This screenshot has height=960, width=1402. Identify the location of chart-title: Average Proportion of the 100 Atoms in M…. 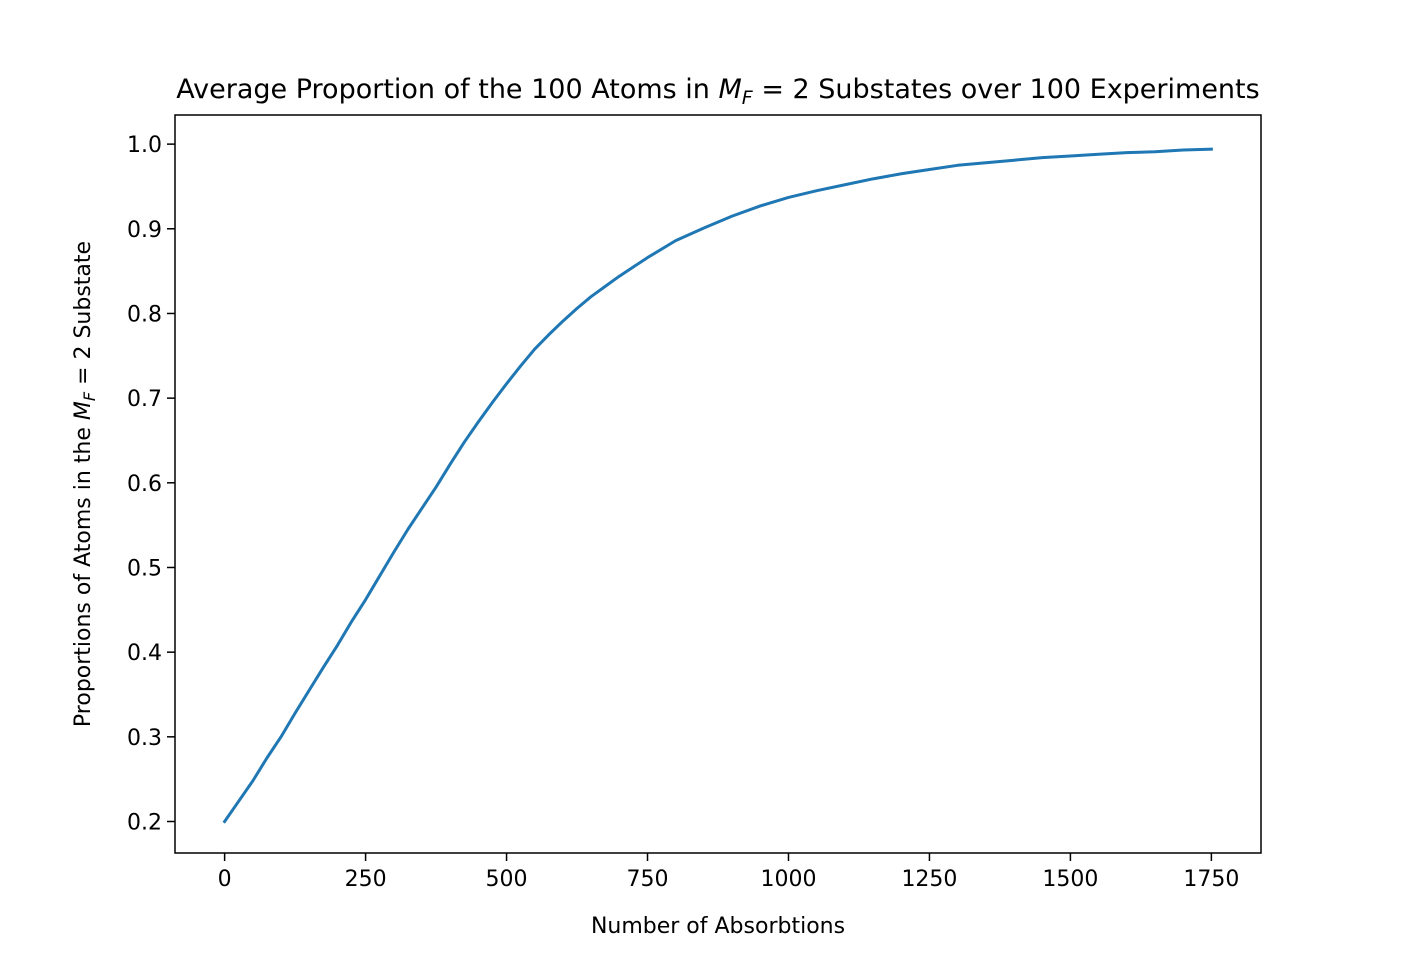
(717, 91).